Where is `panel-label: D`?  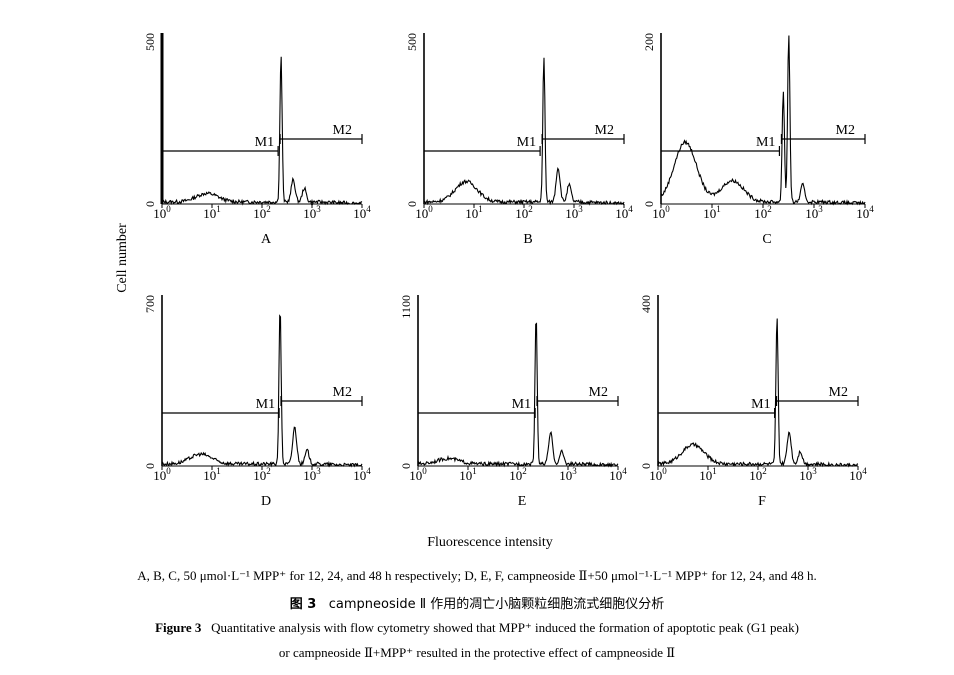
panel-label: D is located at coordinates (266, 501).